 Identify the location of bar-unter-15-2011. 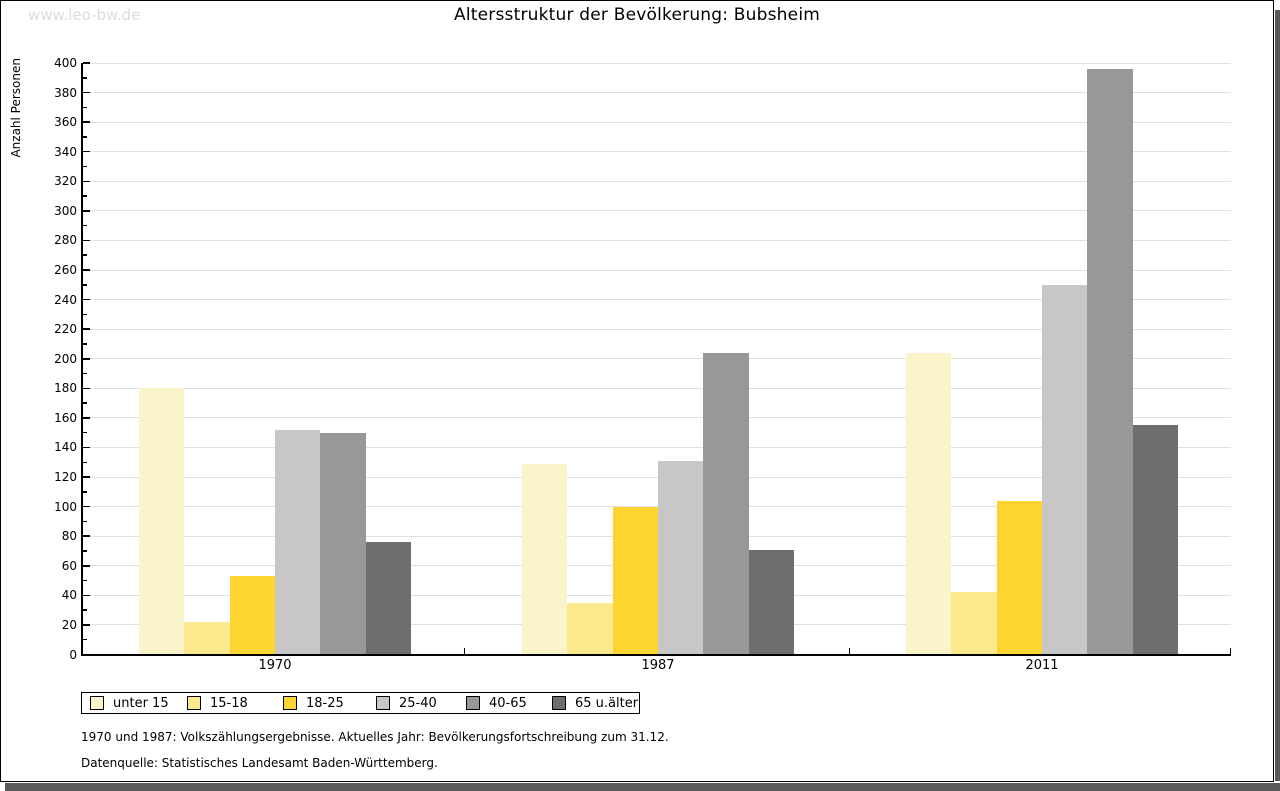
(929, 503).